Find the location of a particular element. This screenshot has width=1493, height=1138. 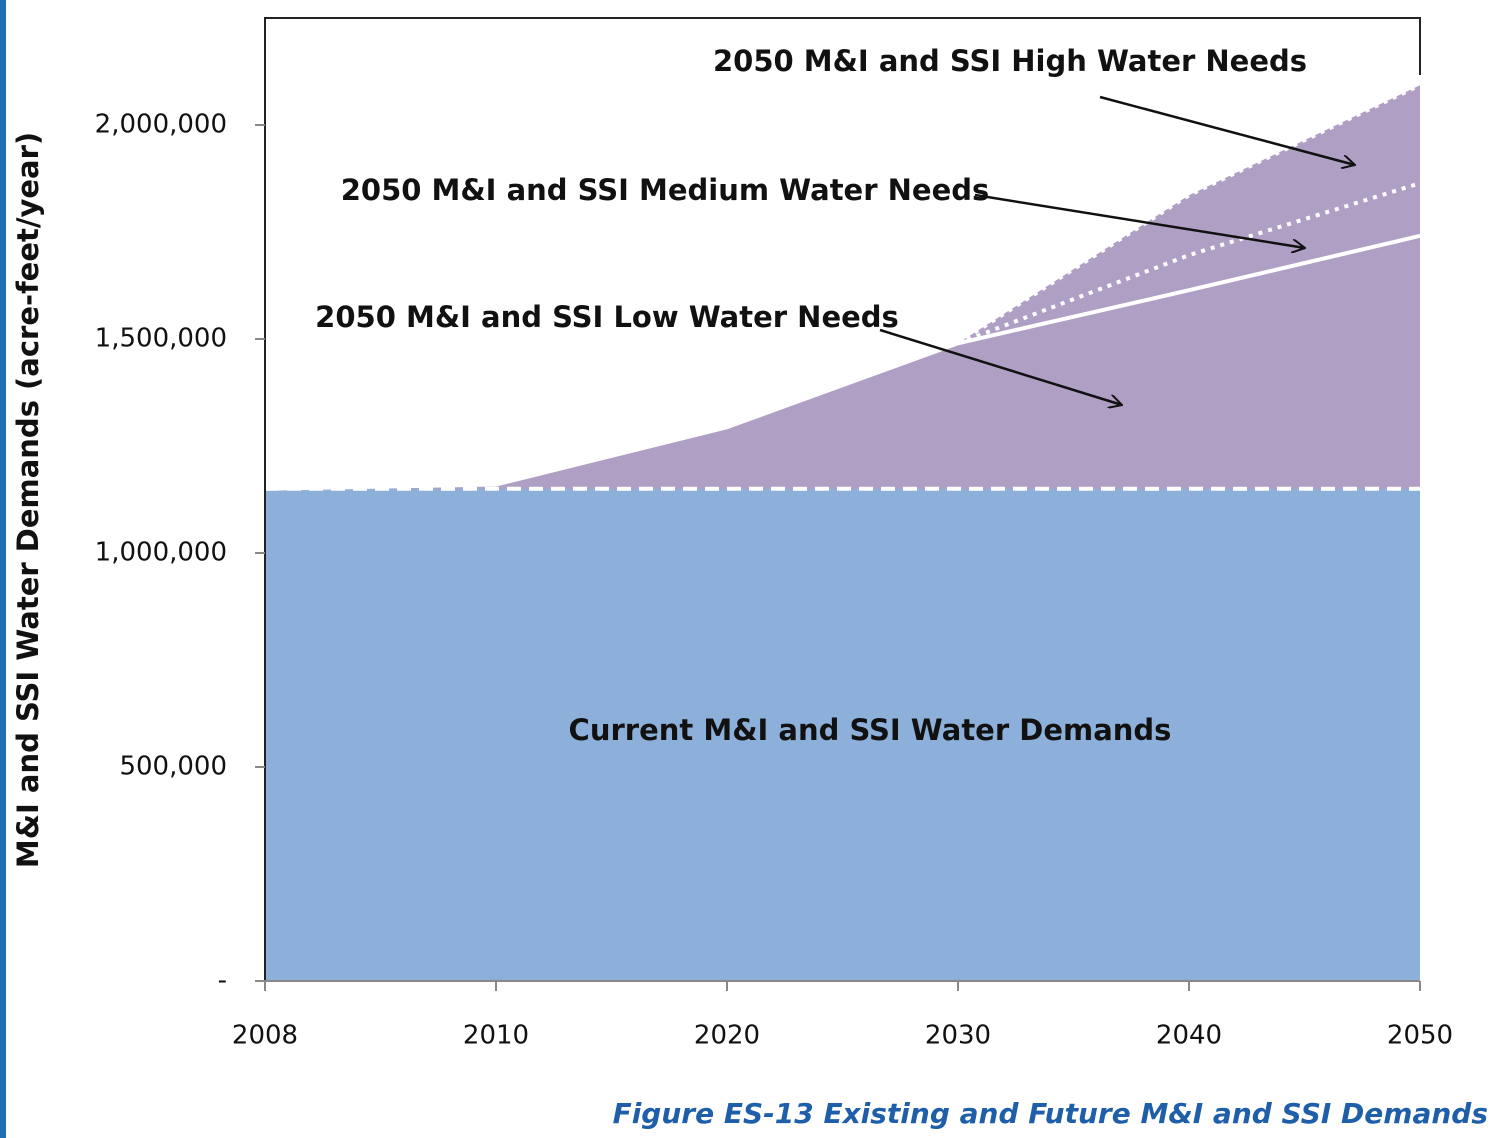

y-tick-label: 1,000,000 is located at coordinates (161, 553).